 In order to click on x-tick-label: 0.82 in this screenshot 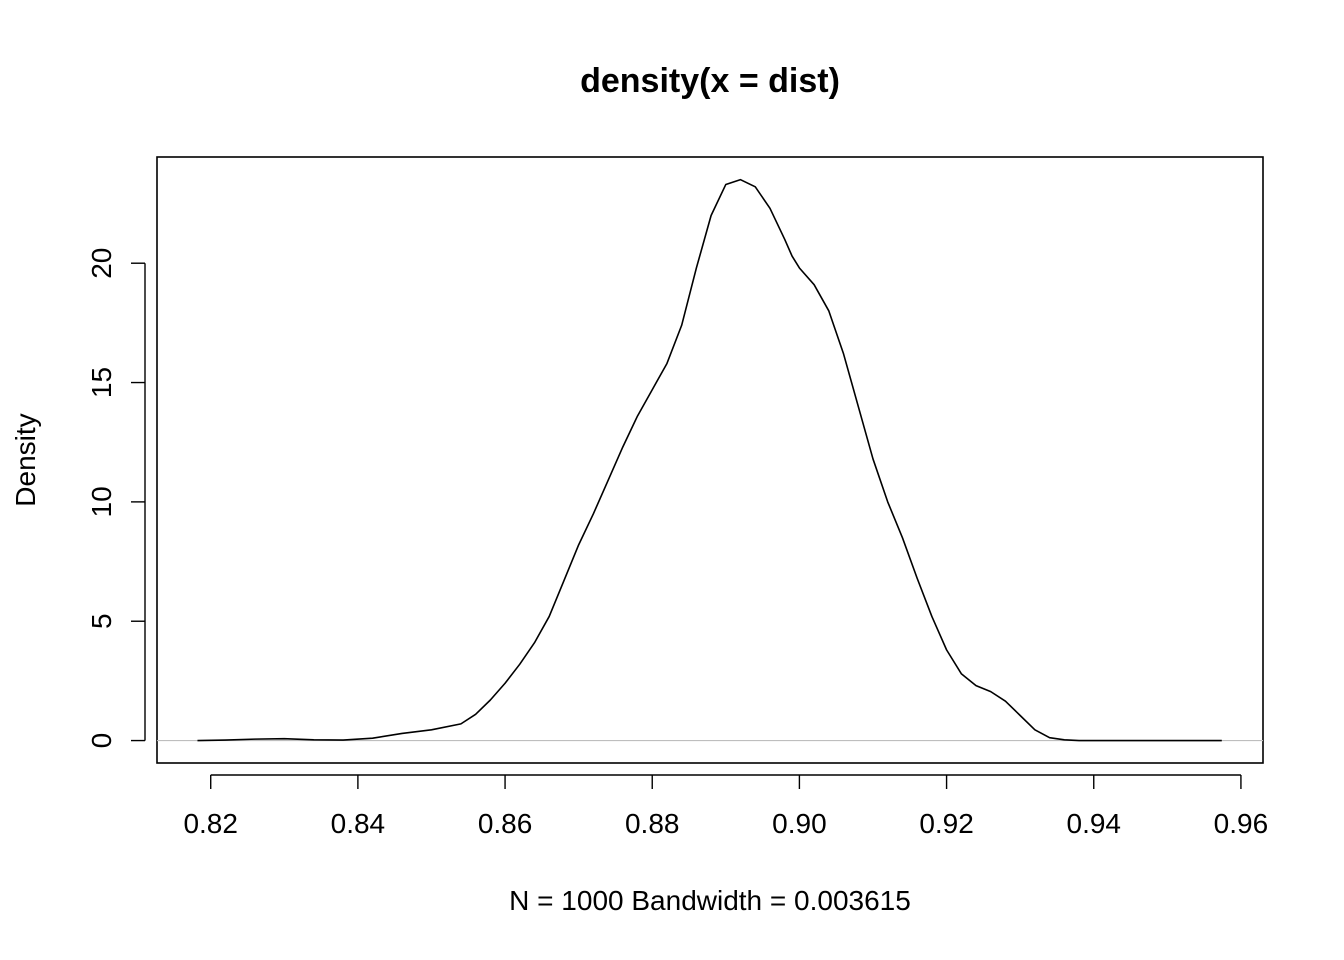, I will do `click(210, 823)`.